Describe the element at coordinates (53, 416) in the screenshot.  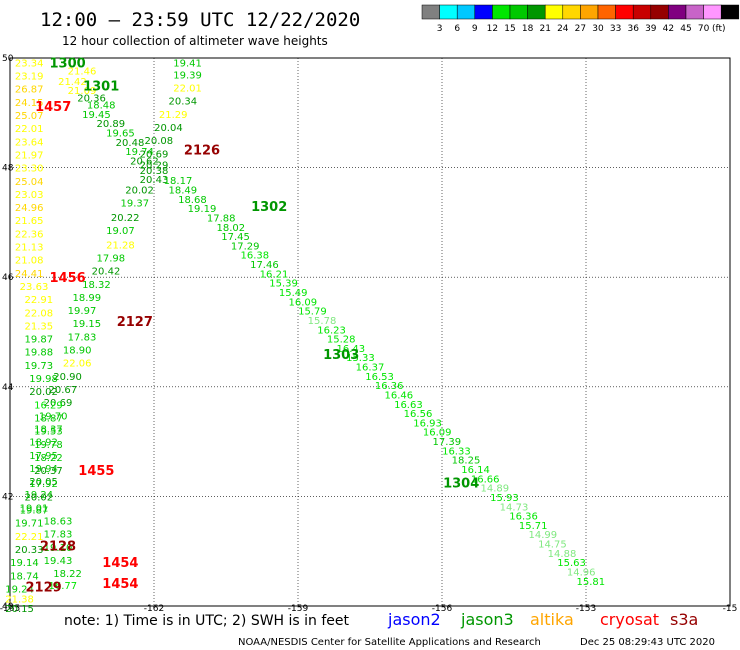
I see `wave-height-value: 19.70` at that location.